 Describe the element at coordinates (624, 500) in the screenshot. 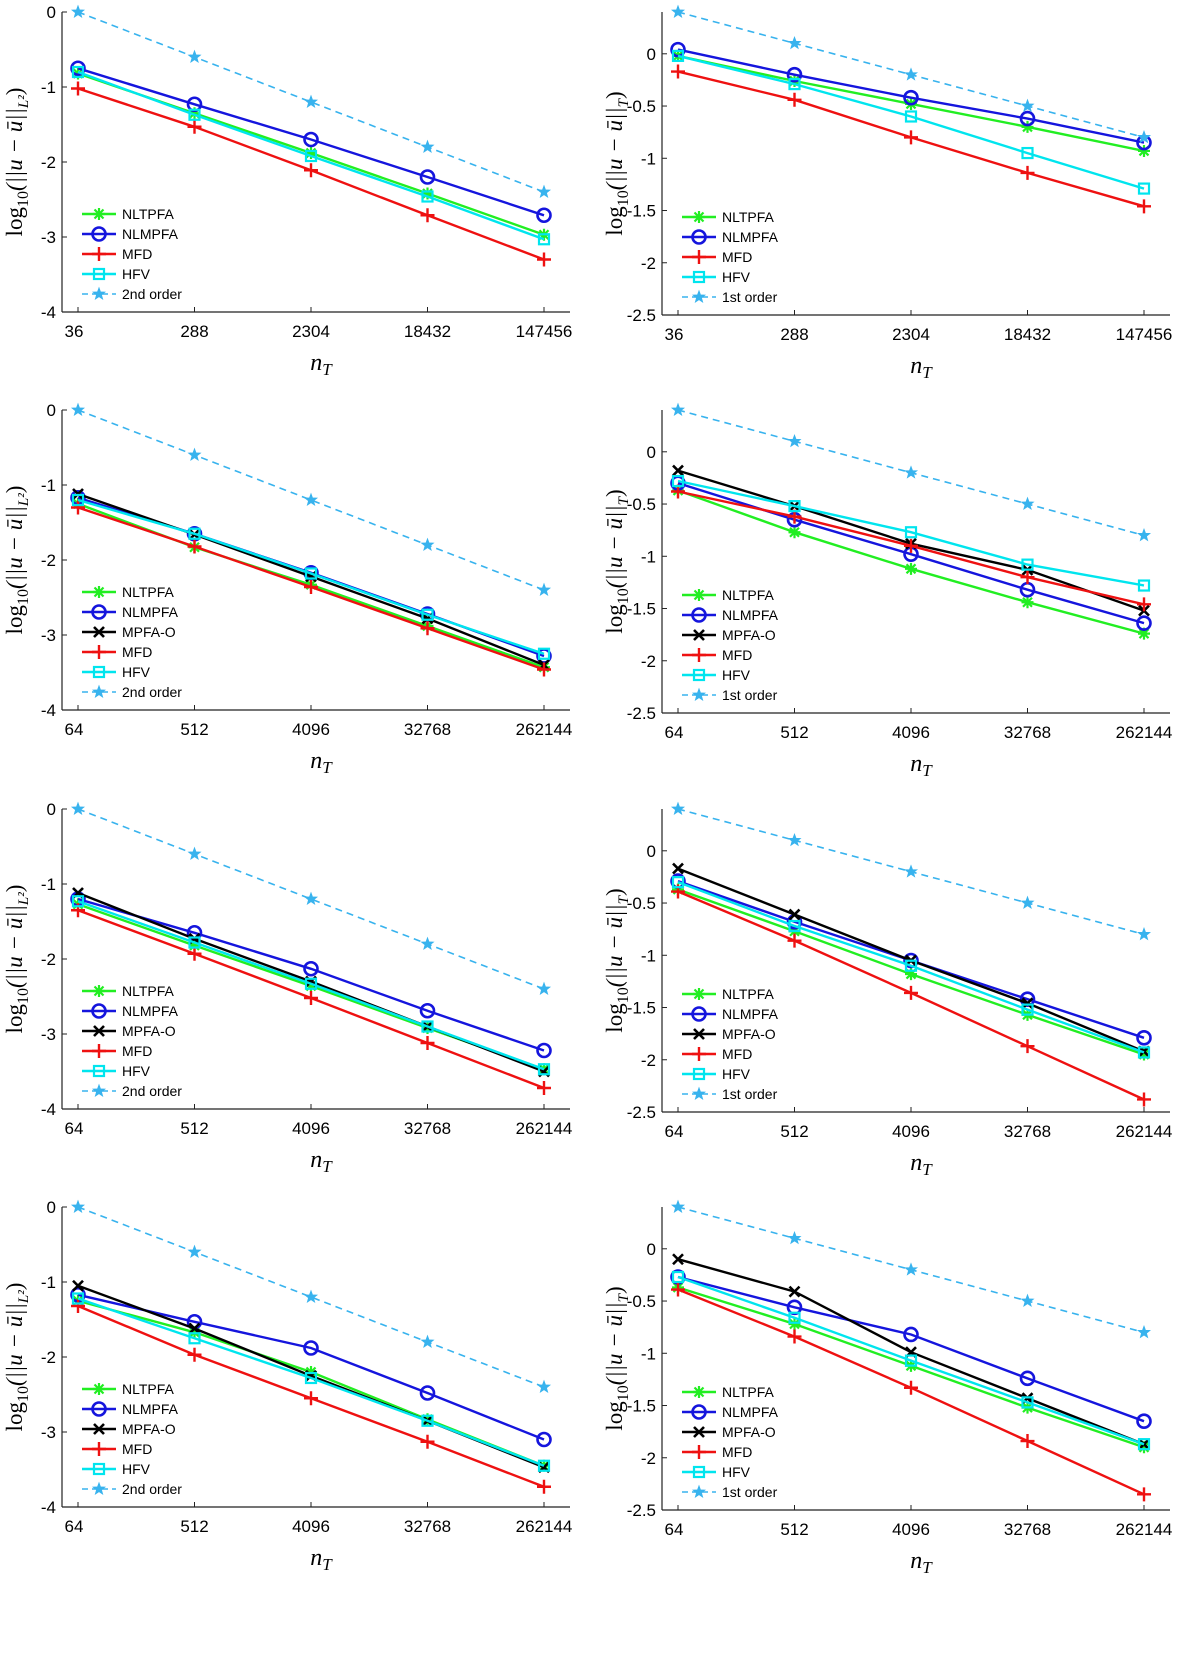

I see `ylabel-norm-sub: T` at that location.